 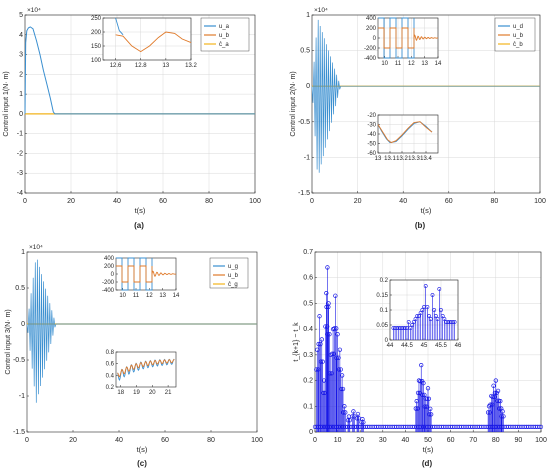 What do you see at coordinates (308, 355) in the screenshot?
I see `y-tick-label: 0.3` at bounding box center [308, 355].